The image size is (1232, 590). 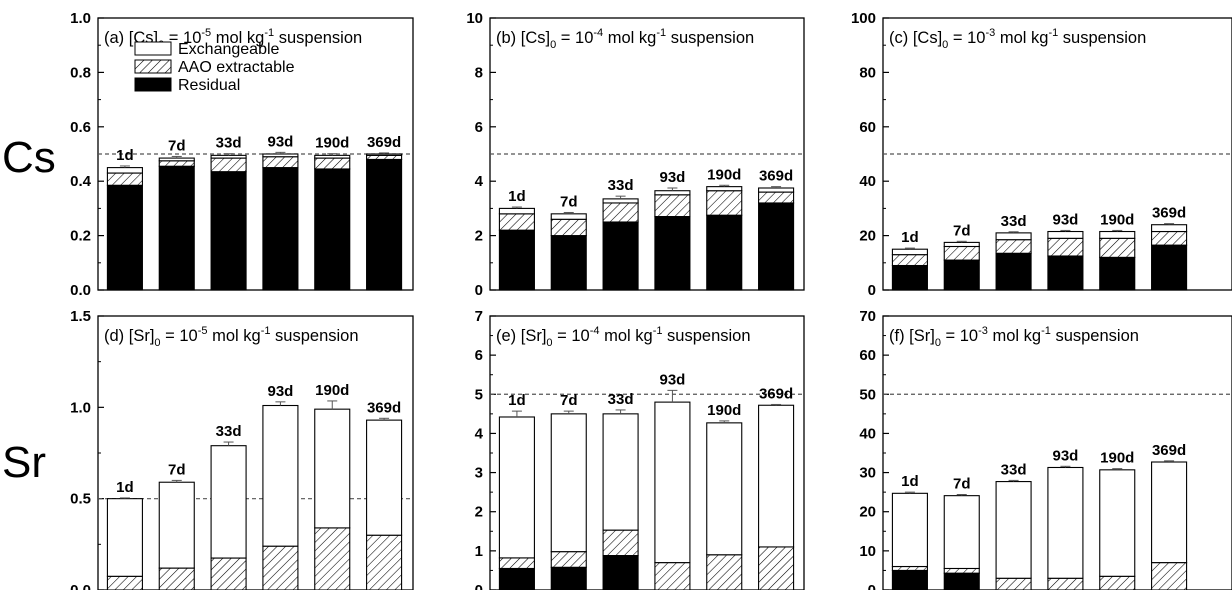 I want to click on panel-title: (c) [Cs]0 = 10-3 mol kg-1 suspension, so click(x=1017, y=39).